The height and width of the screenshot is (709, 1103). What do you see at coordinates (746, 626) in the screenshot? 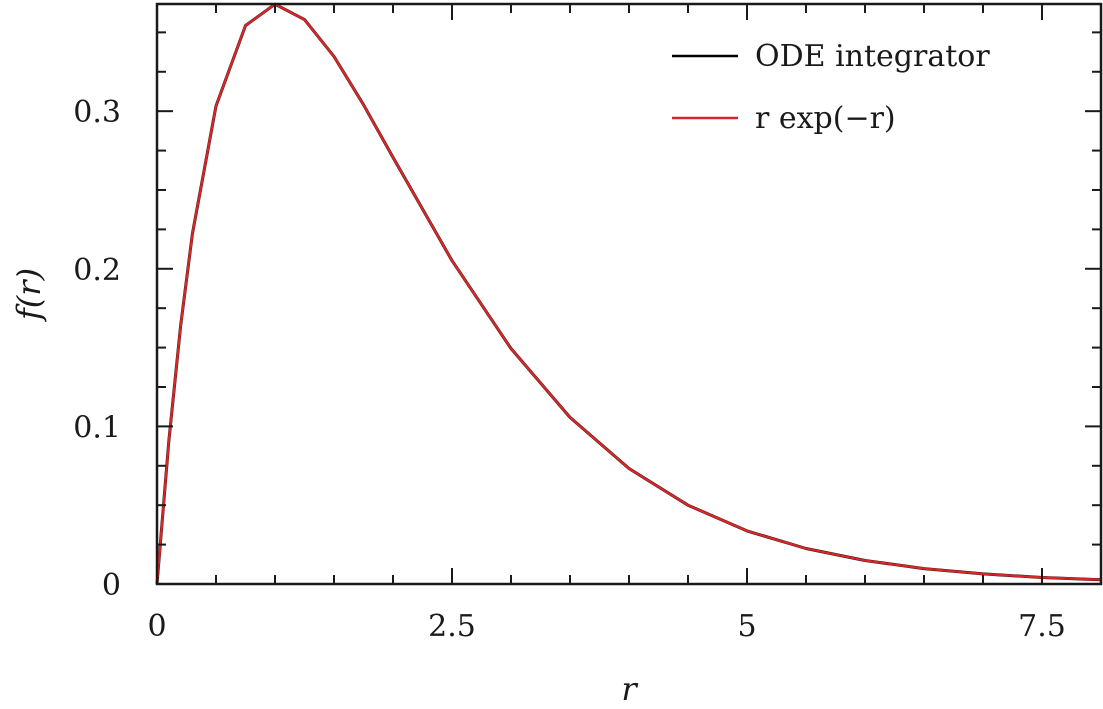
I see `x-tick-label: 5` at bounding box center [746, 626].